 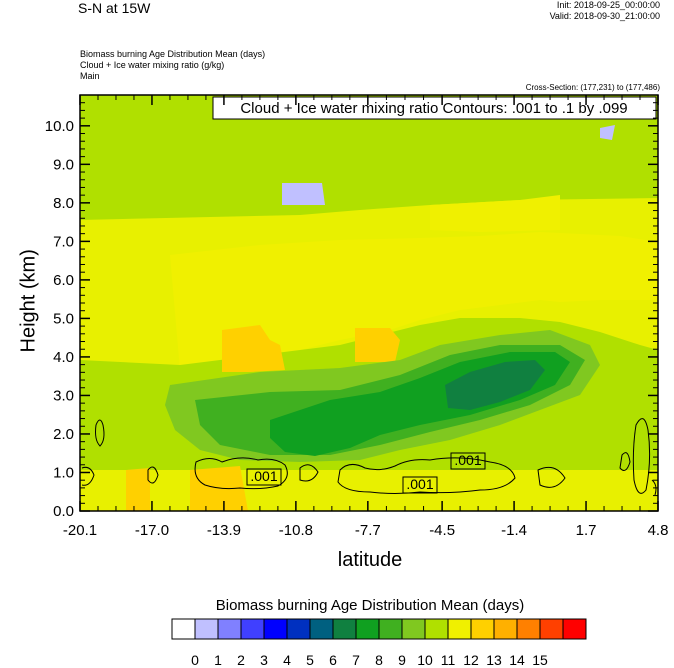 What do you see at coordinates (264, 660) in the screenshot?
I see `colorbar-level-label: 3` at bounding box center [264, 660].